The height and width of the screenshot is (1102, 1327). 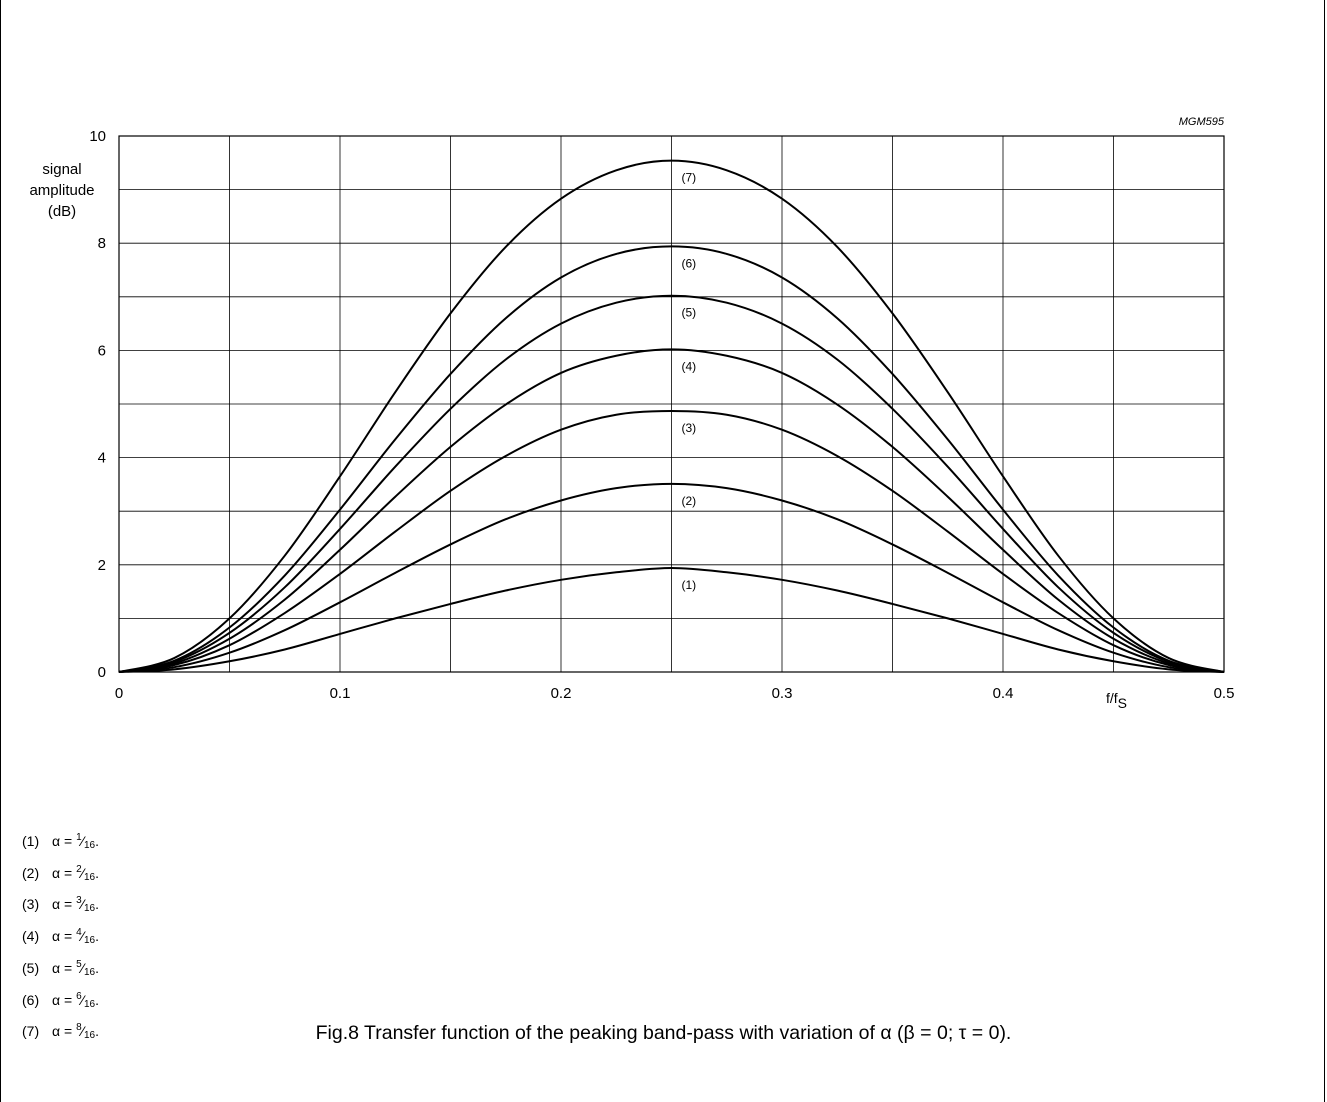 What do you see at coordinates (689, 313) in the screenshot?
I see `curve-label: (5)` at bounding box center [689, 313].